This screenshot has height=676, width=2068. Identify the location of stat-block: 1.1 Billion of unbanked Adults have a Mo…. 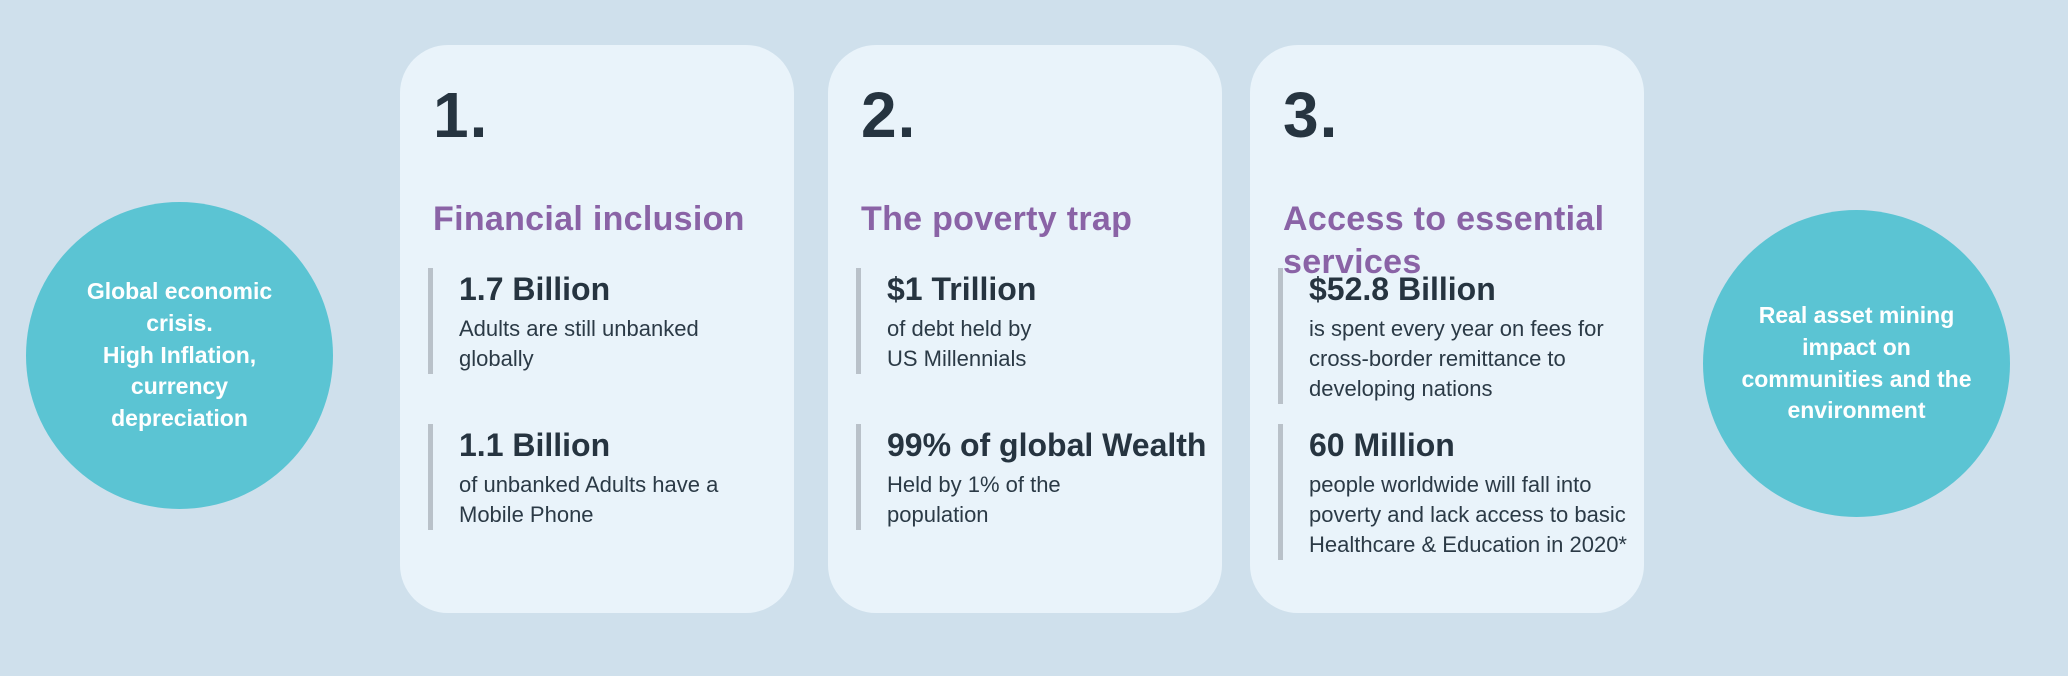
(606, 477).